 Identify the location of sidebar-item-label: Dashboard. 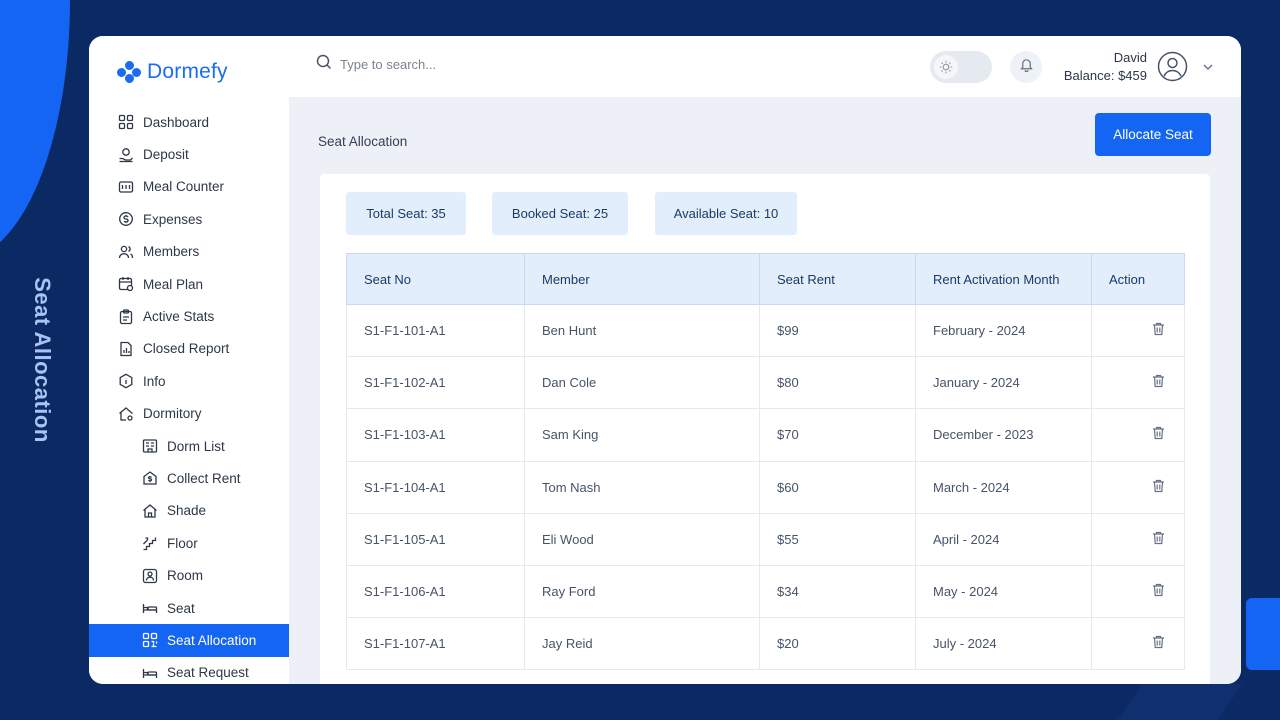
(176, 122).